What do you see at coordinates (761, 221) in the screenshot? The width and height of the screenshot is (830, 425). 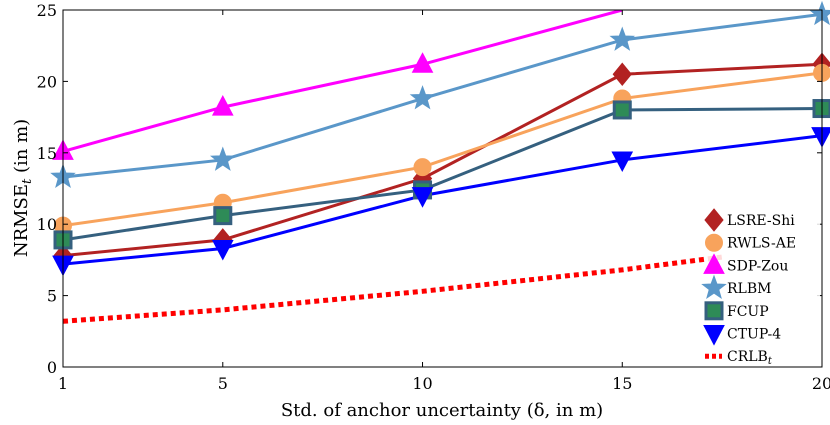 I see `legend-label-lsre-shi: LSRE-Shi` at bounding box center [761, 221].